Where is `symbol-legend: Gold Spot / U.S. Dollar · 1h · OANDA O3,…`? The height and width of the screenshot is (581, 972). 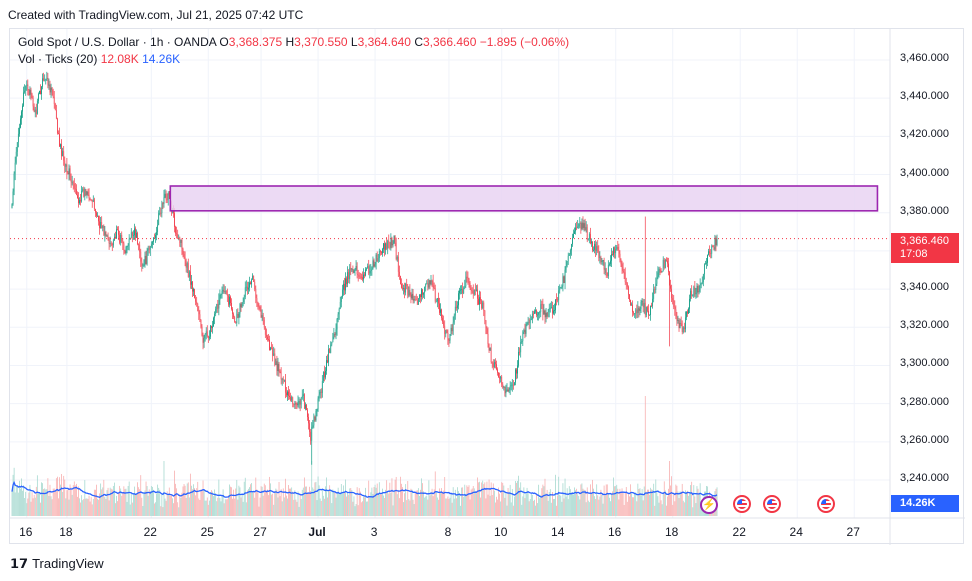
symbol-legend: Gold Spot / U.S. Dollar · 1h · OANDA O3,… is located at coordinates (293, 42).